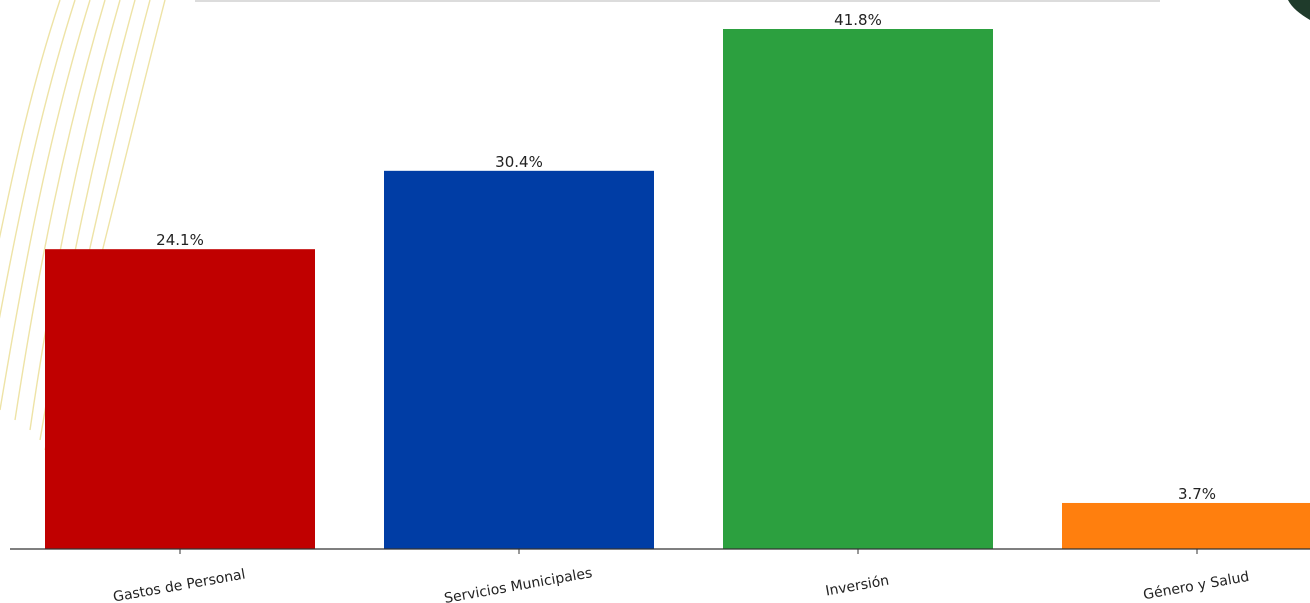 This screenshot has width=1310, height=603. I want to click on value-label-servicios-municipales: 30.4%, so click(519, 162).